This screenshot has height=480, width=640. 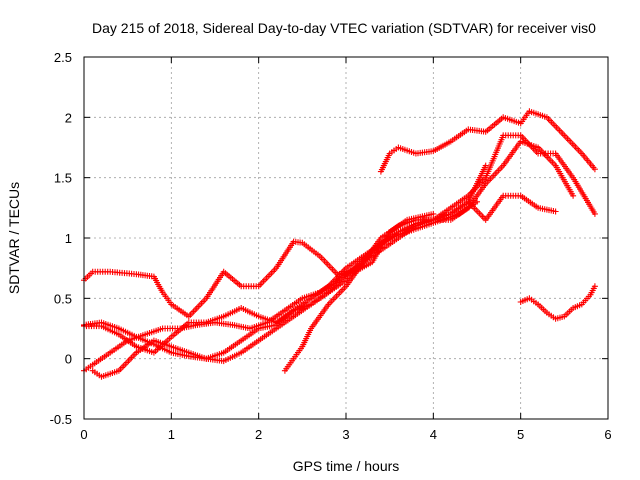 What do you see at coordinates (83, 434) in the screenshot?
I see `x-tick-label: 0` at bounding box center [83, 434].